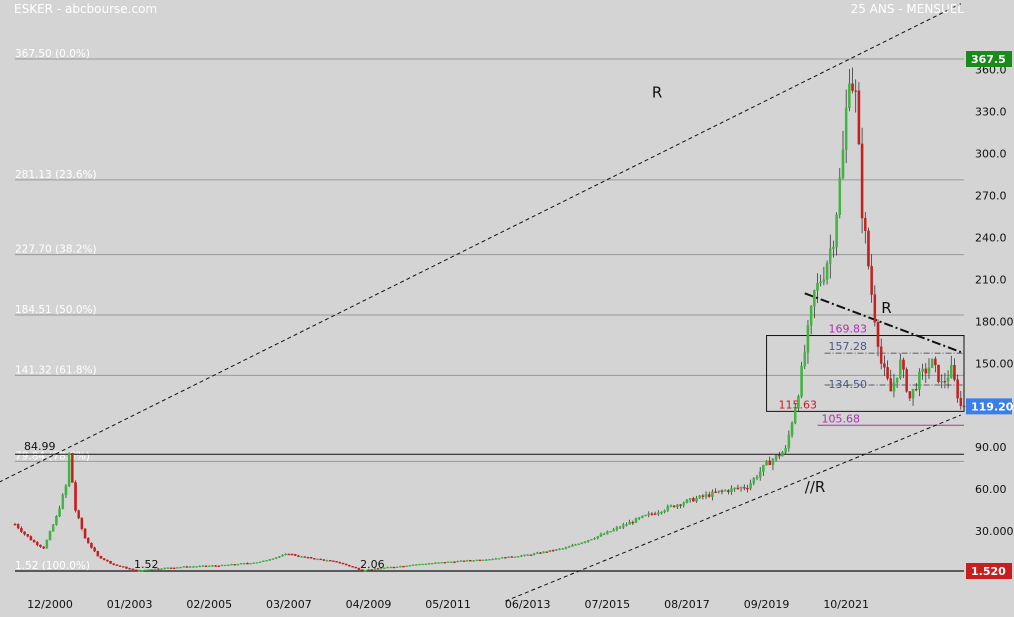 Image resolution: width=1014 pixels, height=617 pixels. I want to click on y-tick-label-1: 60.00, so click(991, 489).